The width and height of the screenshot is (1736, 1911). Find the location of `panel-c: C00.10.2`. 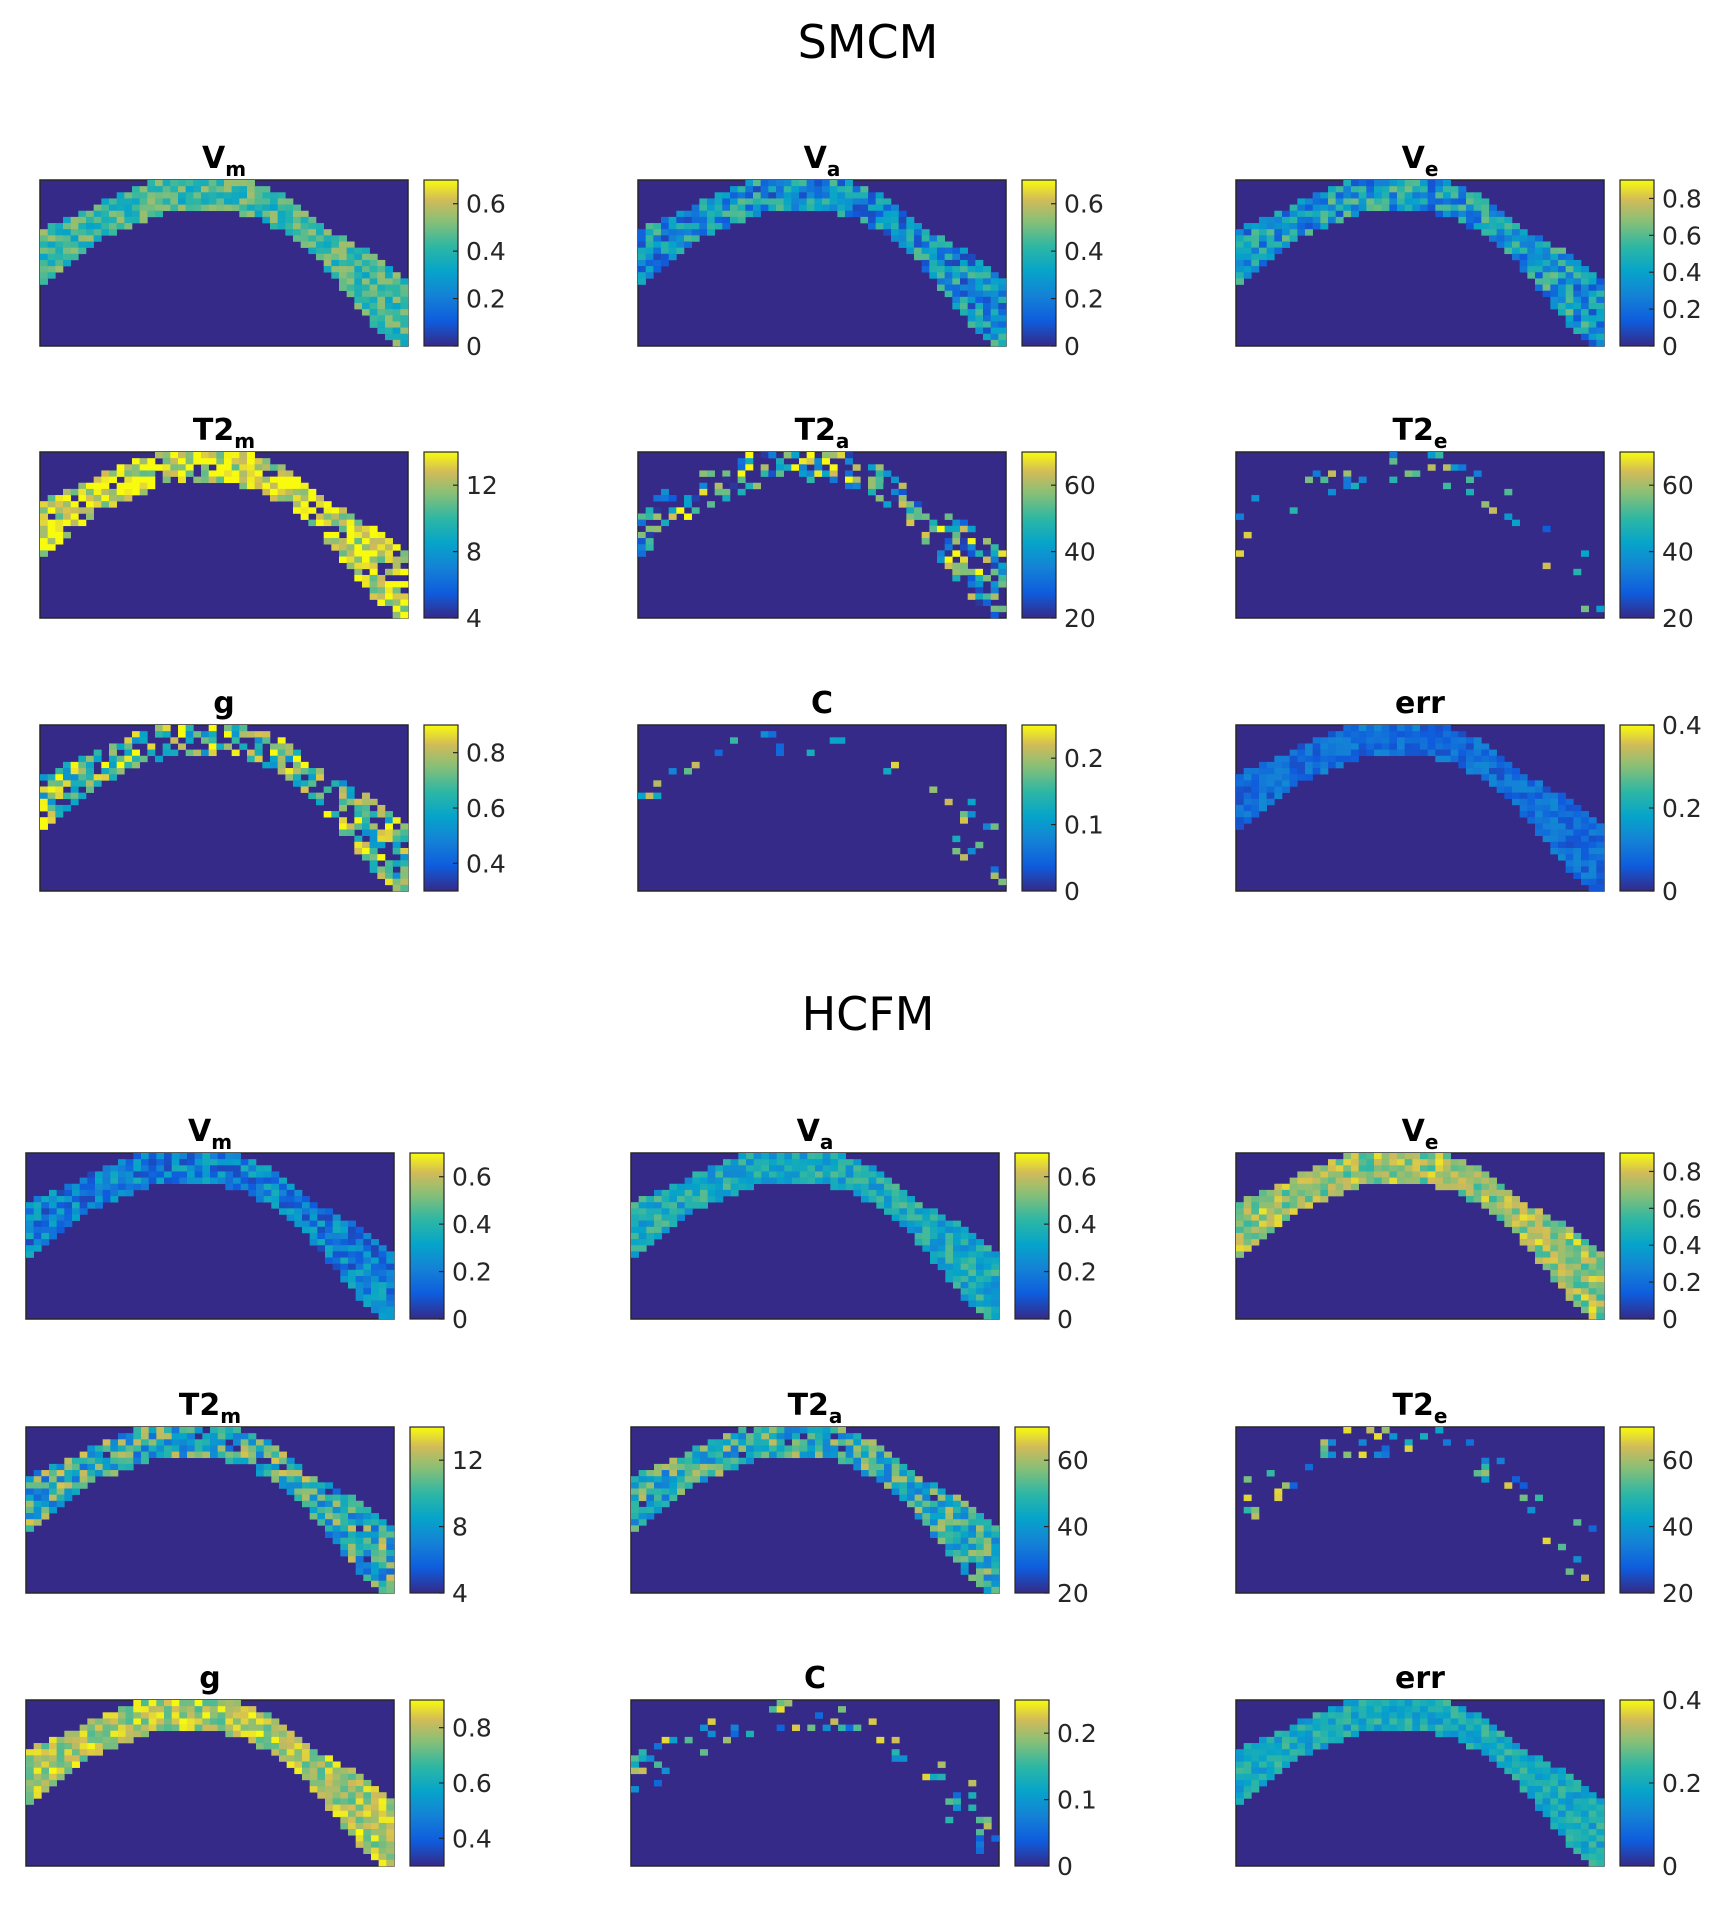

panel-c: C00.10.2 is located at coordinates (863, 1771).